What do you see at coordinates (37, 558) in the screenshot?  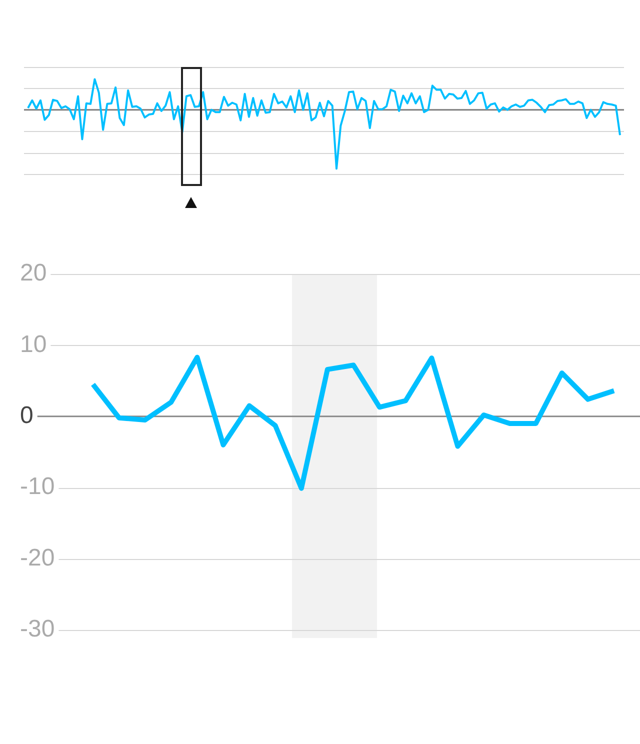 I see `y-tick-label: -20` at bounding box center [37, 558].